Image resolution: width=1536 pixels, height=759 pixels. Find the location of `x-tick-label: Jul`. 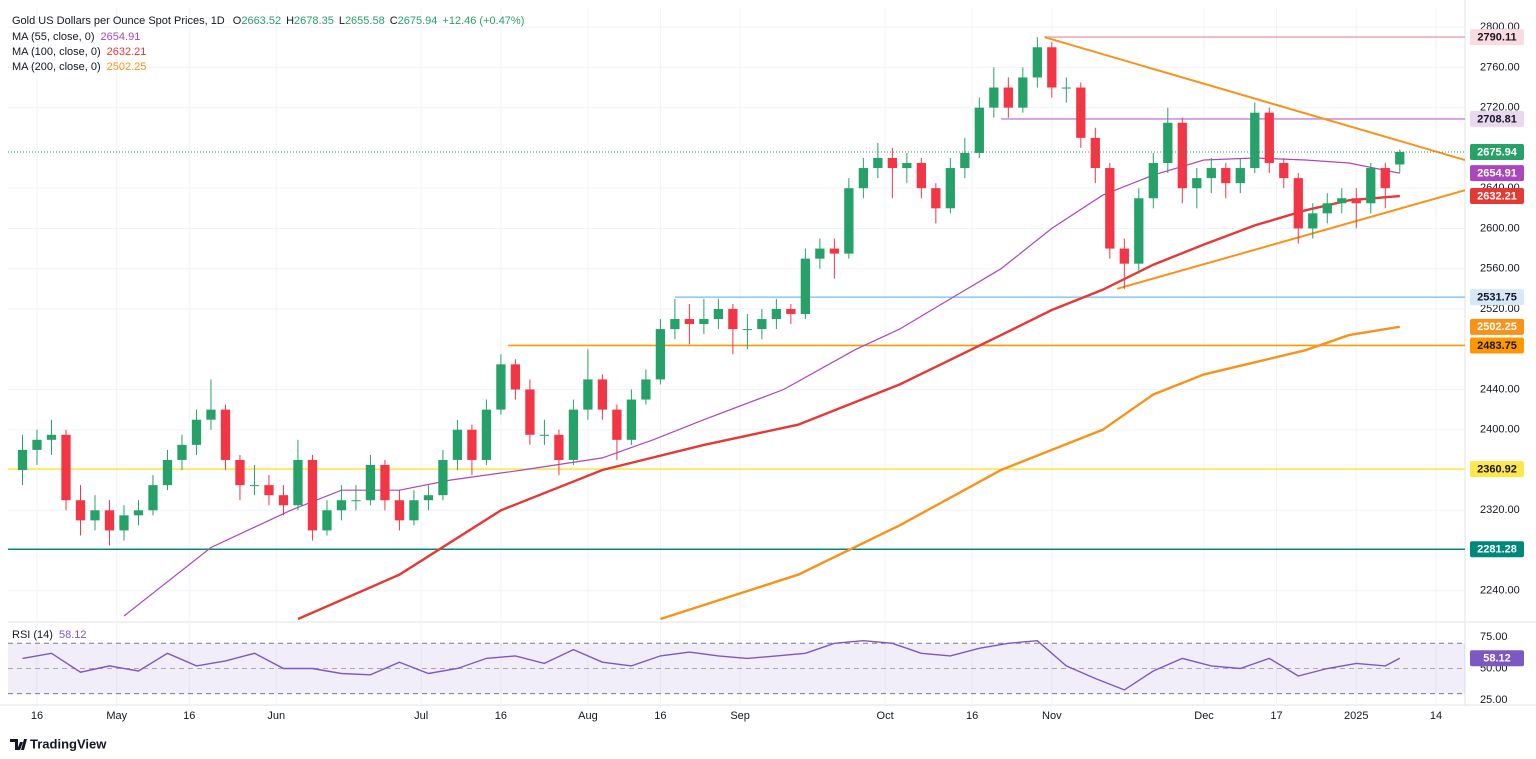

x-tick-label: Jul is located at coordinates (421, 716).